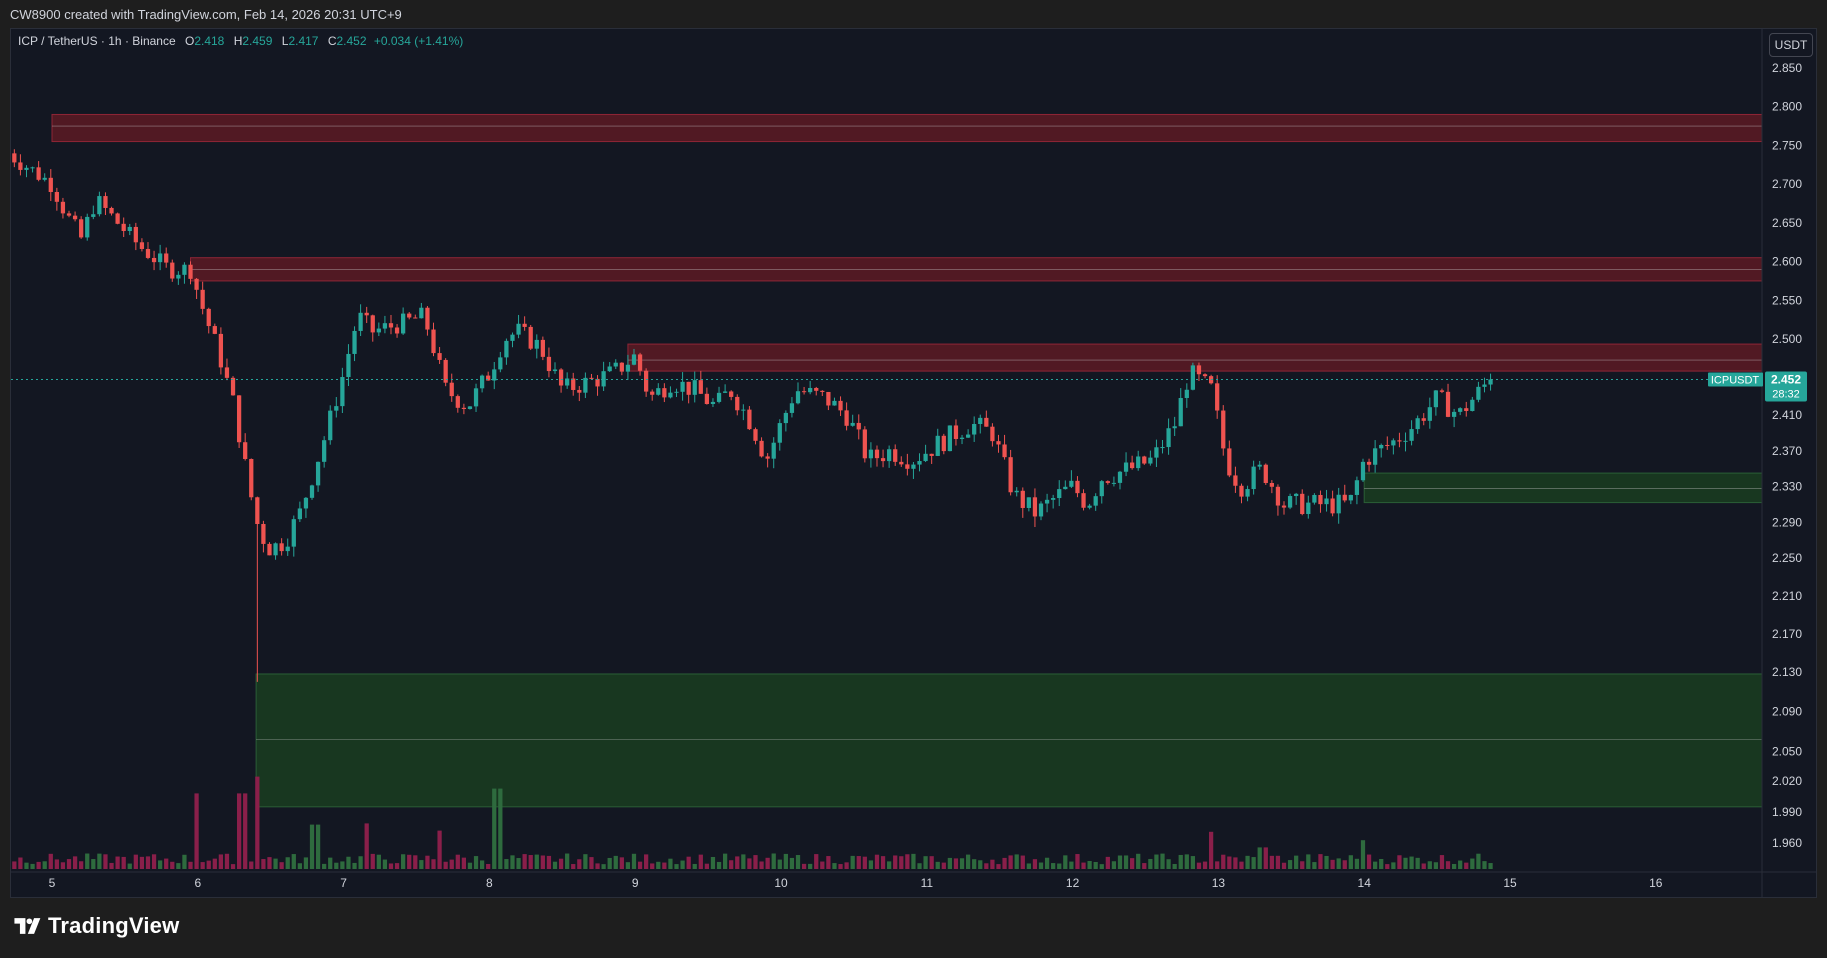 This screenshot has height=958, width=1827. I want to click on tradingview-logo: TradingView, so click(95, 926).